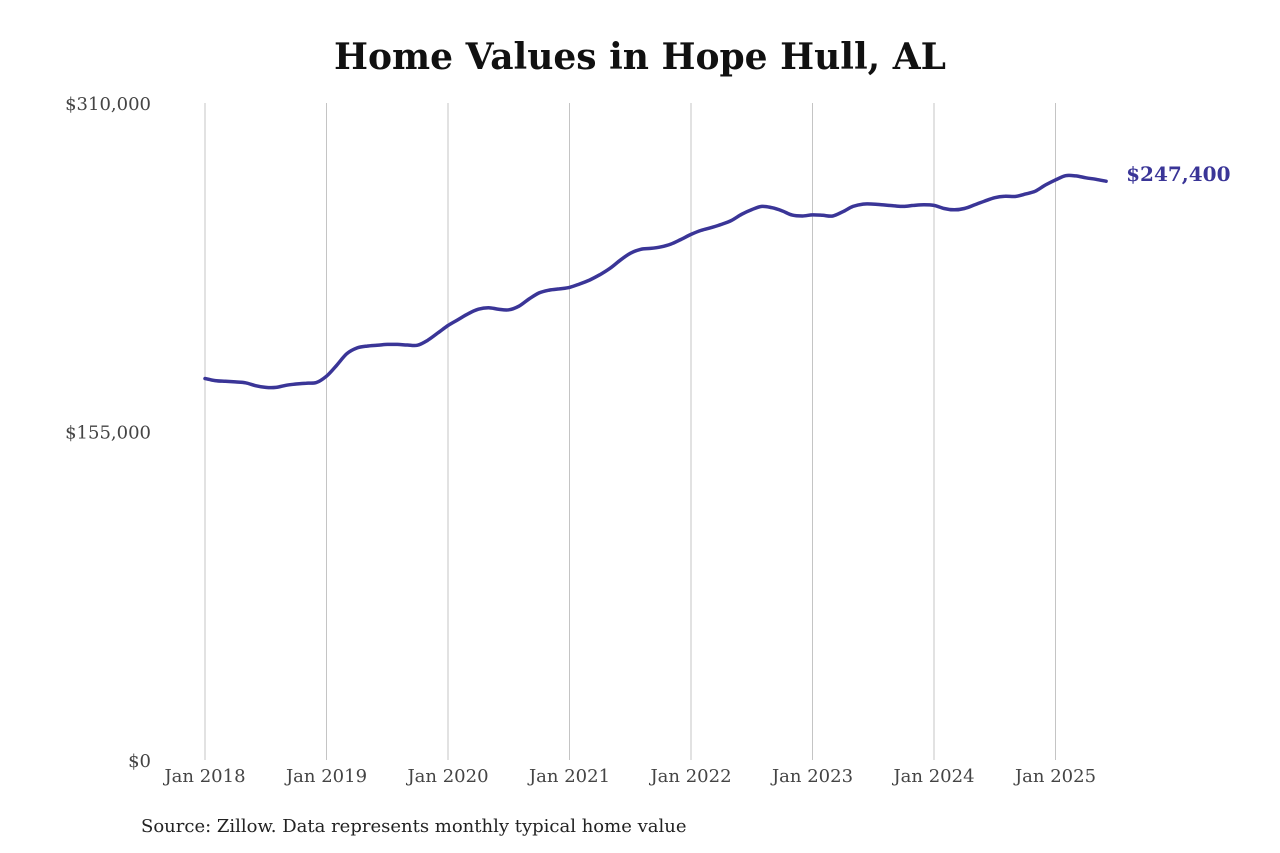 This screenshot has height=853, width=1280. Describe the element at coordinates (811, 776) in the screenshot. I see `x-tick-label: Jan 2023` at that location.